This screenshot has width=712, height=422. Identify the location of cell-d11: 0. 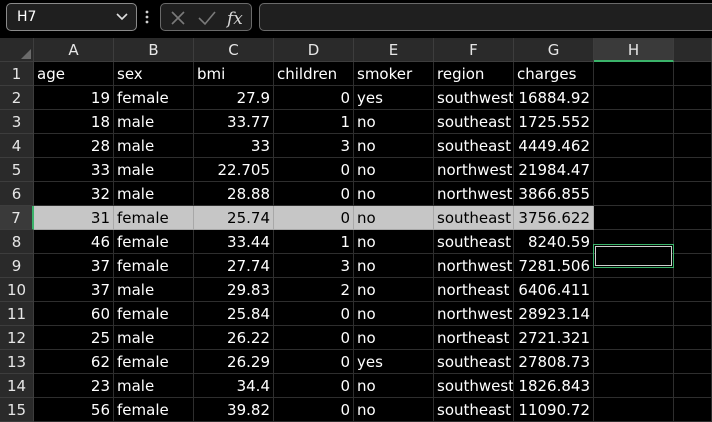
(314, 314).